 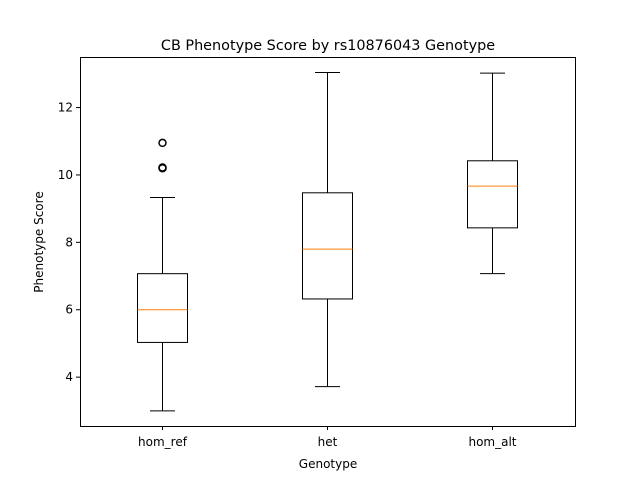 What do you see at coordinates (328, 442) in the screenshot?
I see `x-tick-label: het` at bounding box center [328, 442].